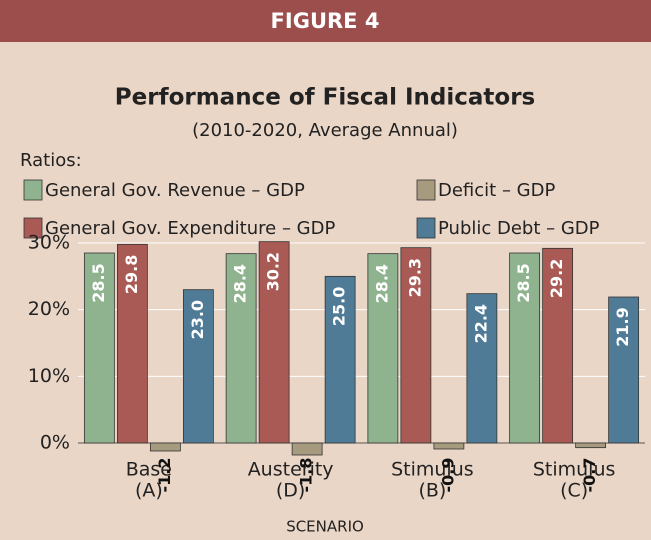 The image size is (651, 540). What do you see at coordinates (164, 475) in the screenshot?
I see `data-label: -1.2` at bounding box center [164, 475].